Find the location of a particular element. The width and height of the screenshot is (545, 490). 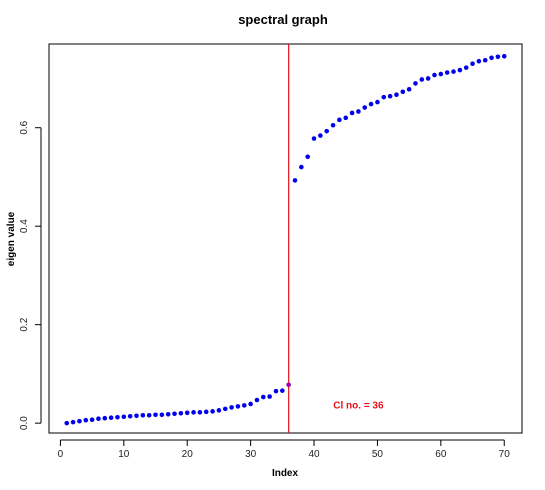

x-tick-label: 0 is located at coordinates (61, 454).